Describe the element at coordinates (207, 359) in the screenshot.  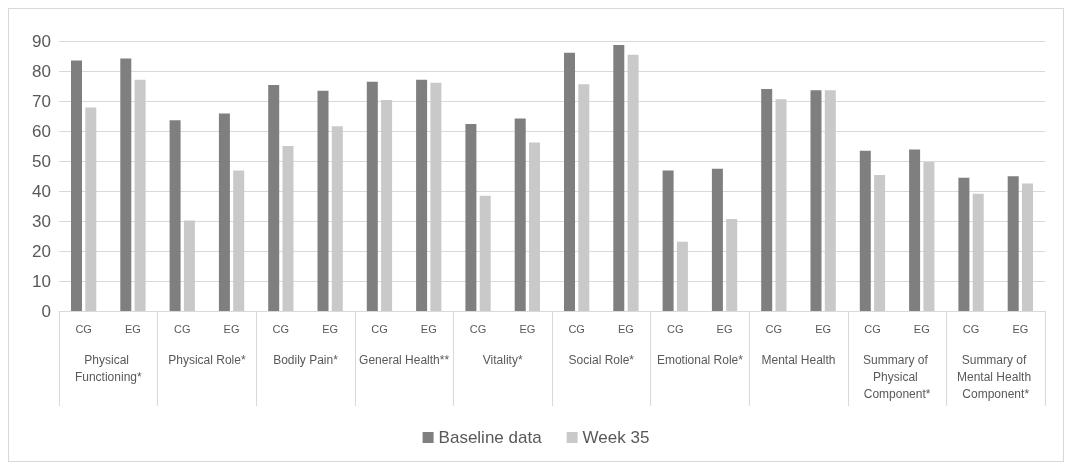
I see `text: Physical Role*` at that location.